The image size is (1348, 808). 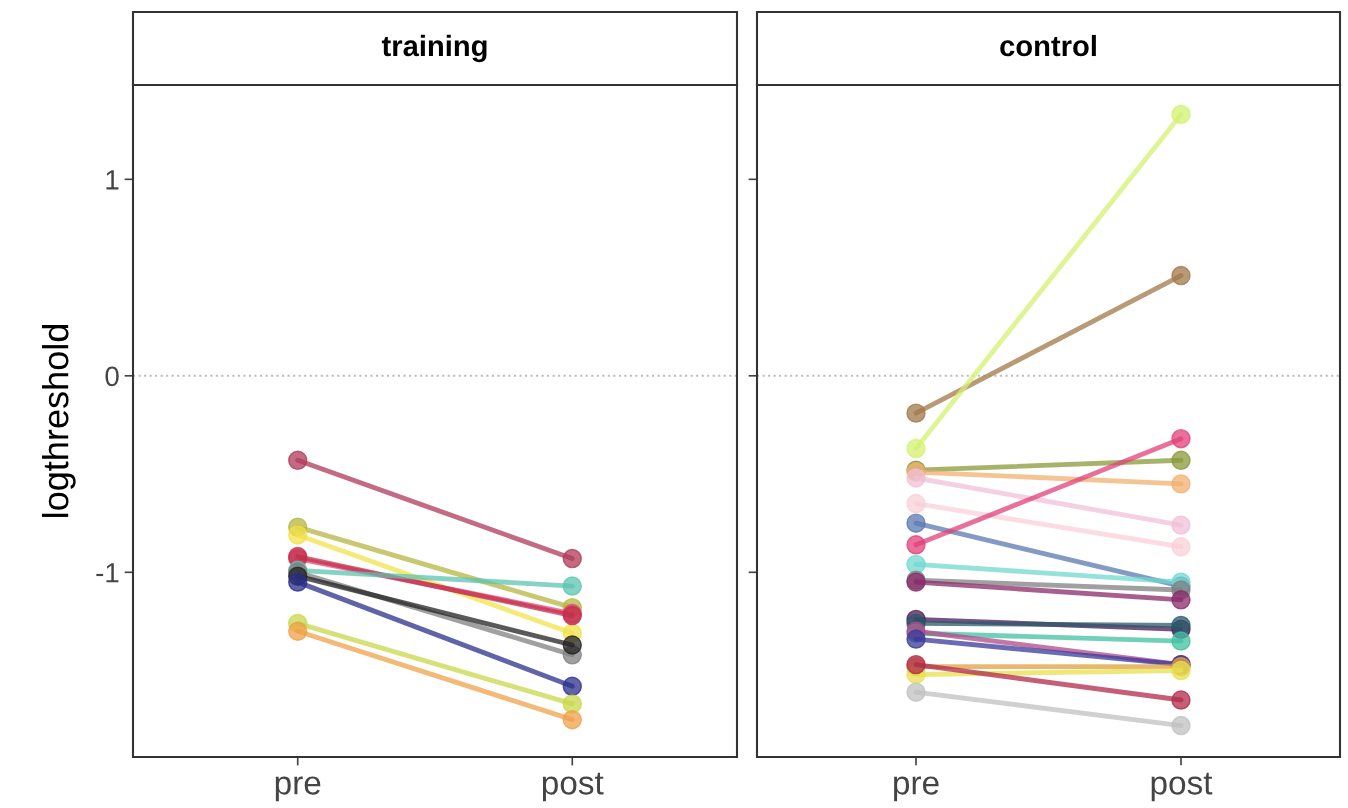 I want to click on y-tick-label: -1, so click(x=107, y=573).